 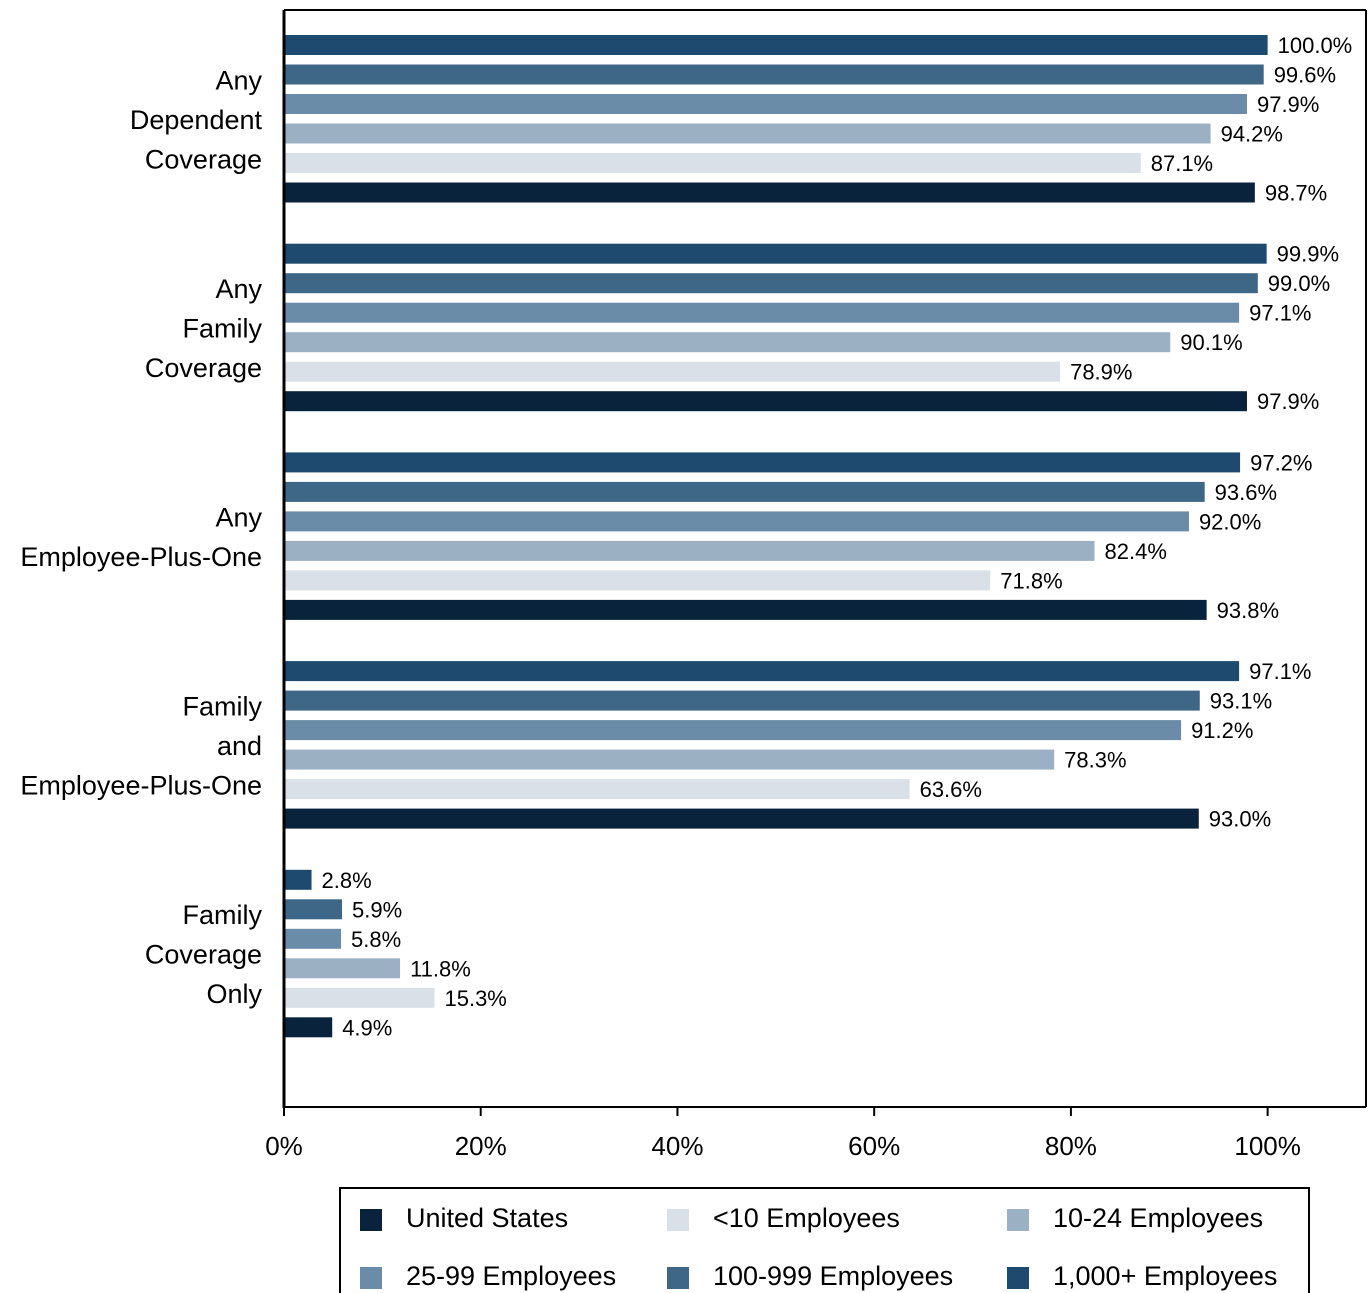 What do you see at coordinates (1165, 1276) in the screenshot?
I see `legend-label: 1,000+ Employees` at bounding box center [1165, 1276].